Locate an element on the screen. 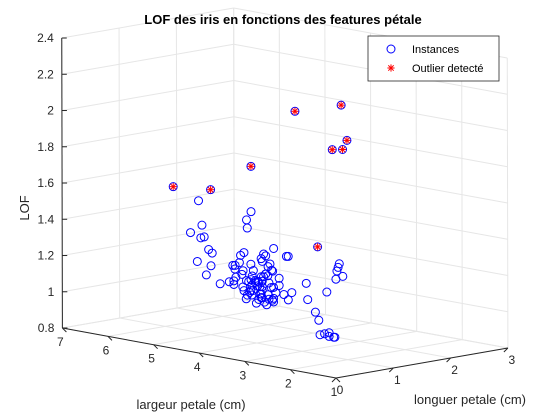  legend-label-instances: Instances is located at coordinates (436, 50).